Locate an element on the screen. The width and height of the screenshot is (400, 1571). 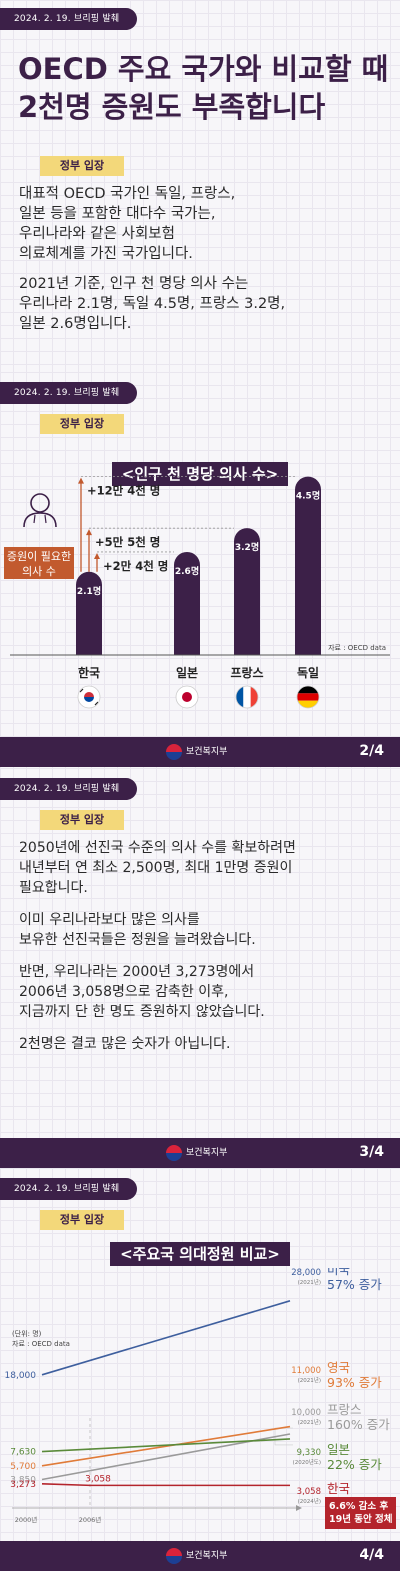
chart-title: <주요국 의대정원 비교> is located at coordinates (200, 1254).